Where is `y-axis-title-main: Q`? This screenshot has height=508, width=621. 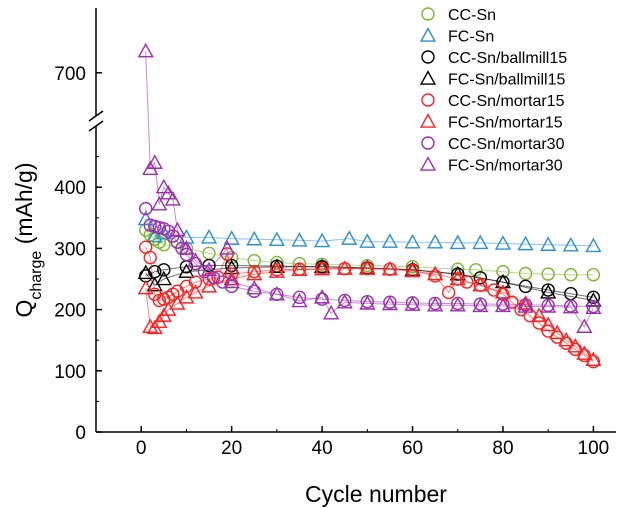 y-axis-title-main: Q is located at coordinates (24, 309).